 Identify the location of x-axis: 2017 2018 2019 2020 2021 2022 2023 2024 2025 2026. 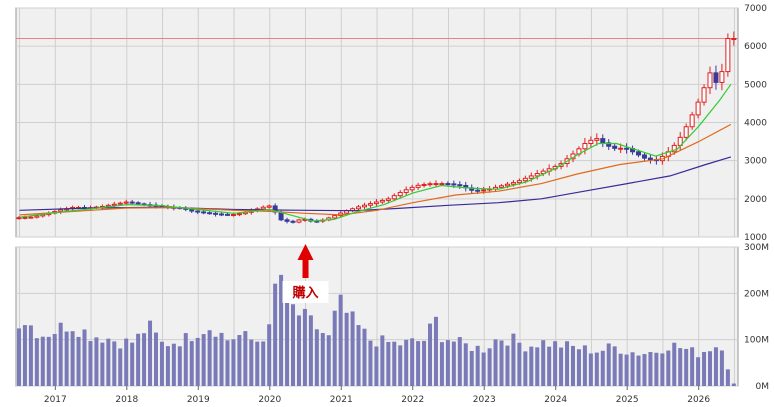
(377, 395).